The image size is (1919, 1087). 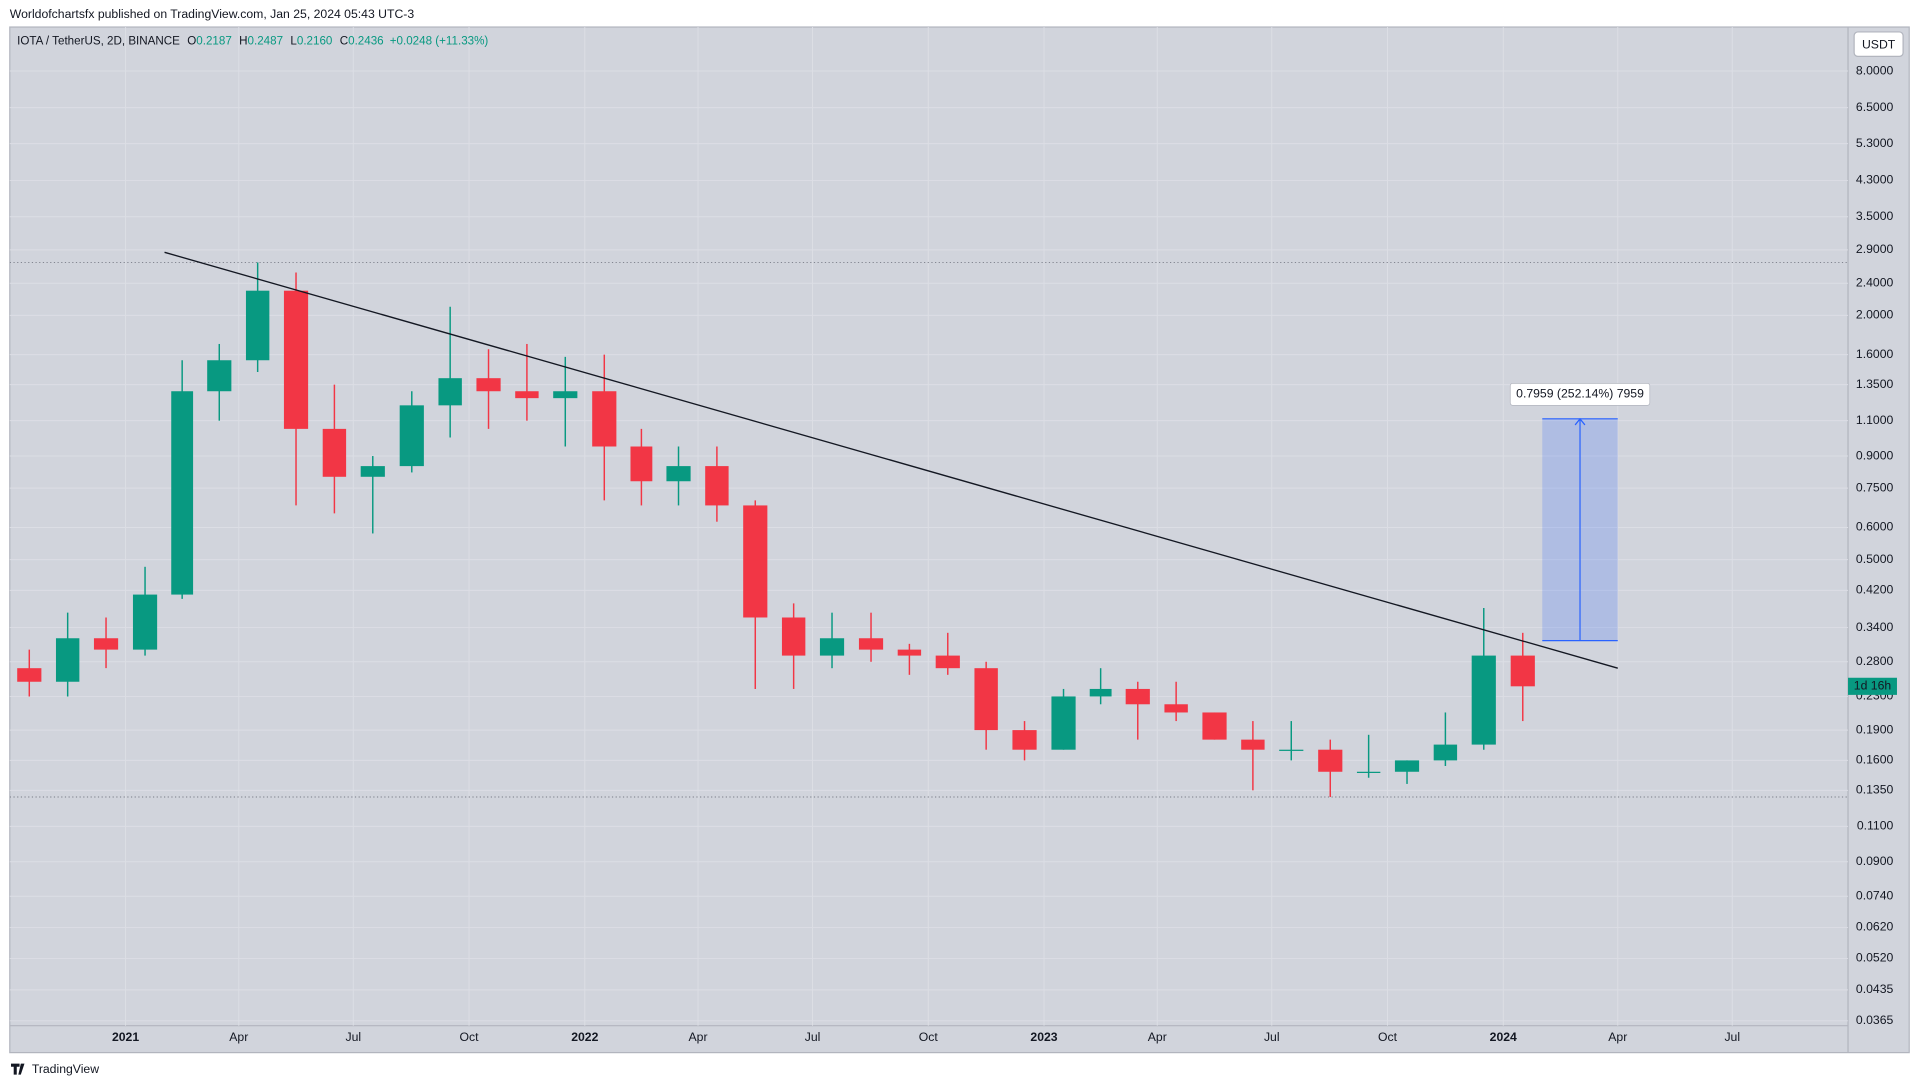 What do you see at coordinates (1875, 661) in the screenshot?
I see `y-tick-label: 0.2800` at bounding box center [1875, 661].